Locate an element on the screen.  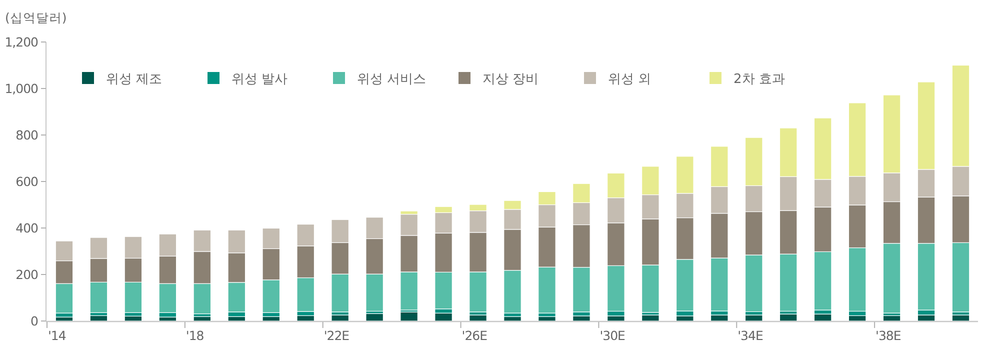
legend-label: 위성 발사 is located at coordinates (260, 79).